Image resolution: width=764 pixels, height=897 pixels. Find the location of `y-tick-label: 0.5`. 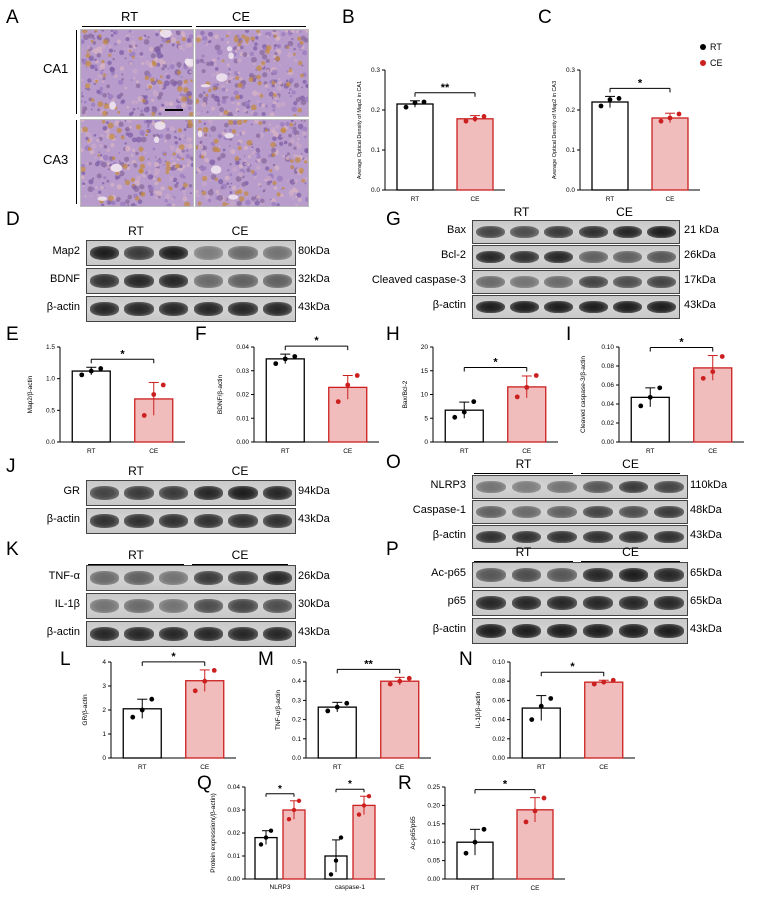

y-tick-label: 0.5 is located at coordinates (50, 410).